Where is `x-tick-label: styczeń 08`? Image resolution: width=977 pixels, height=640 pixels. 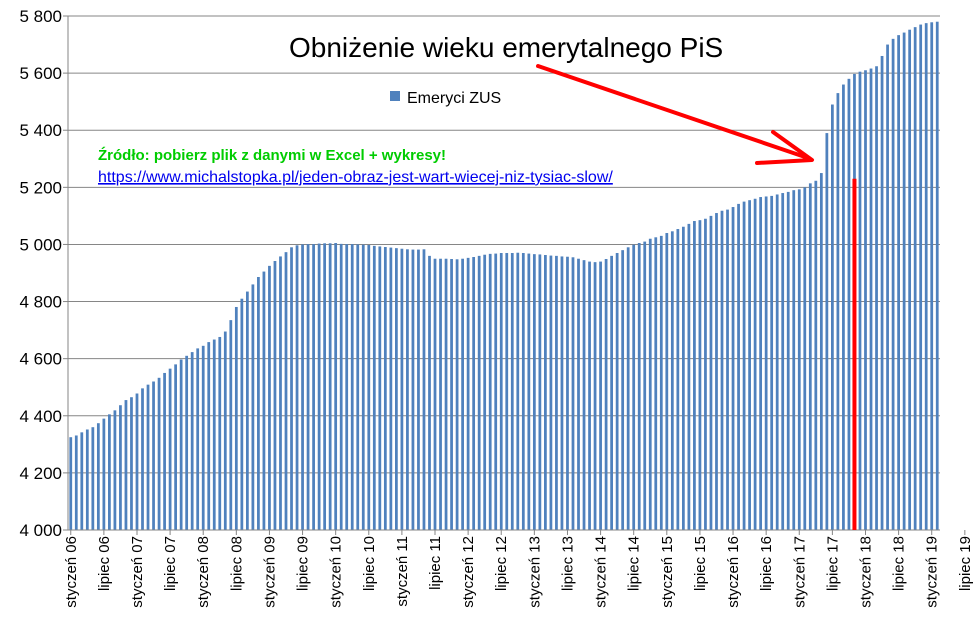 x-tick-label: styczeń 08 is located at coordinates (203, 572).